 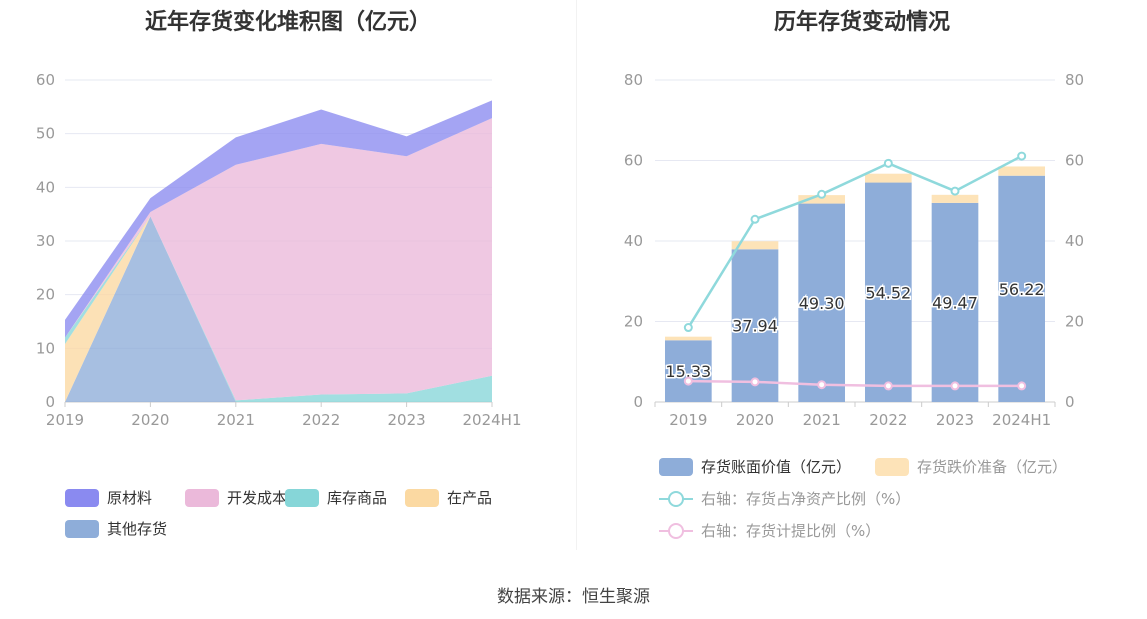 I want to click on bar-value-label: 54.52, so click(x=888, y=292).